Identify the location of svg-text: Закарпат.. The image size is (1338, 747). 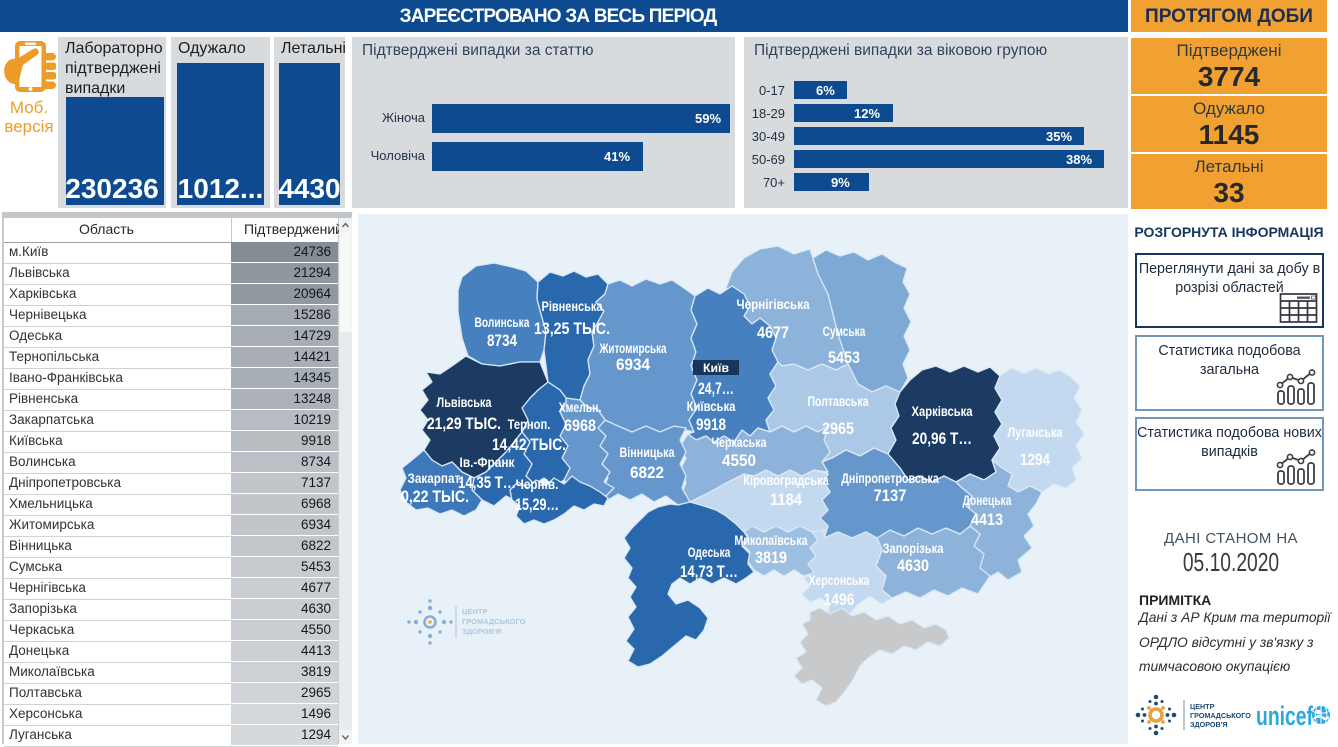
(435, 478).